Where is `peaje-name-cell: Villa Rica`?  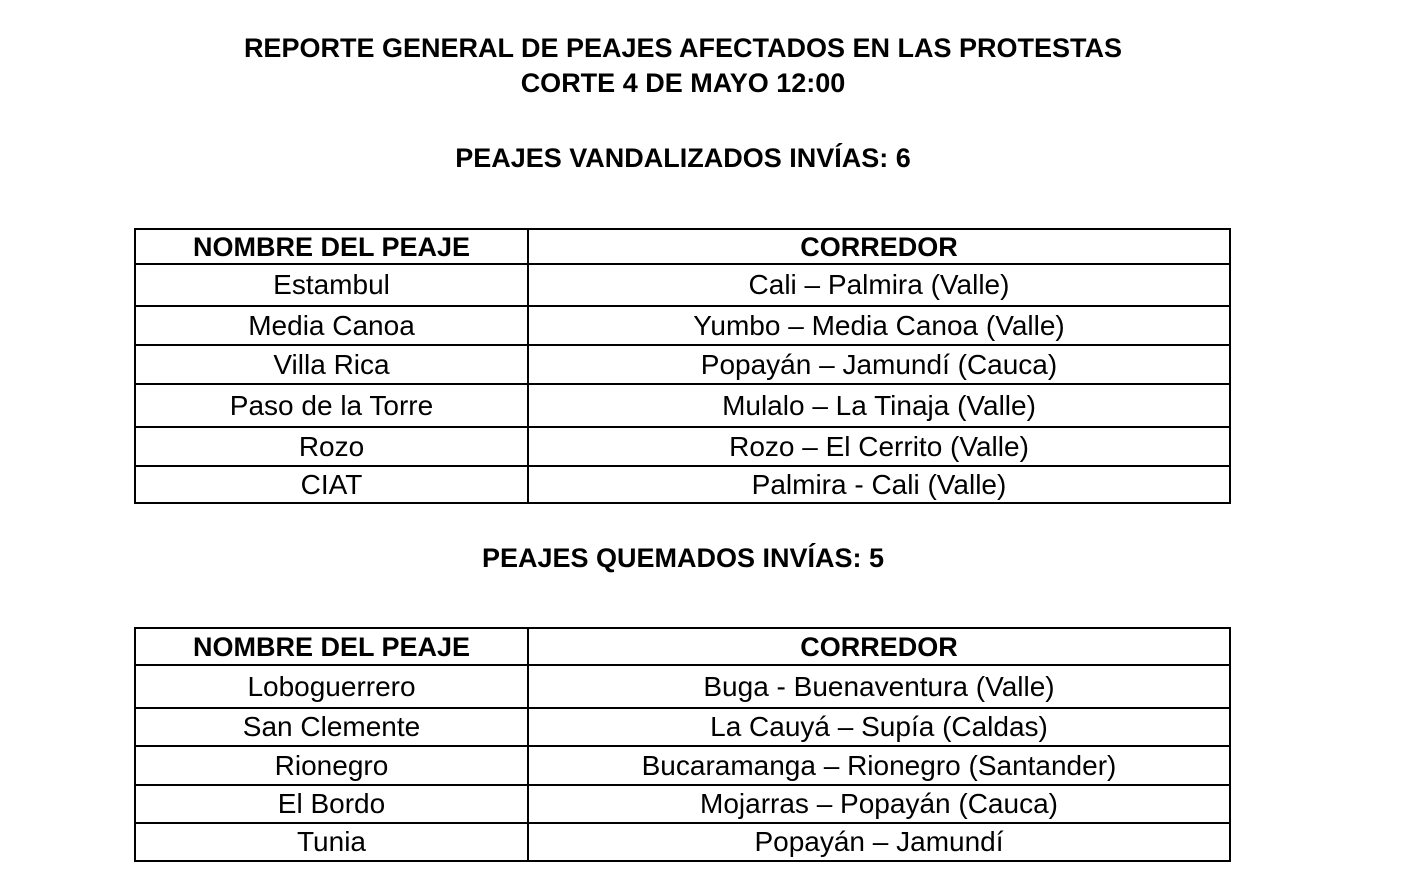 peaje-name-cell: Villa Rica is located at coordinates (331, 364).